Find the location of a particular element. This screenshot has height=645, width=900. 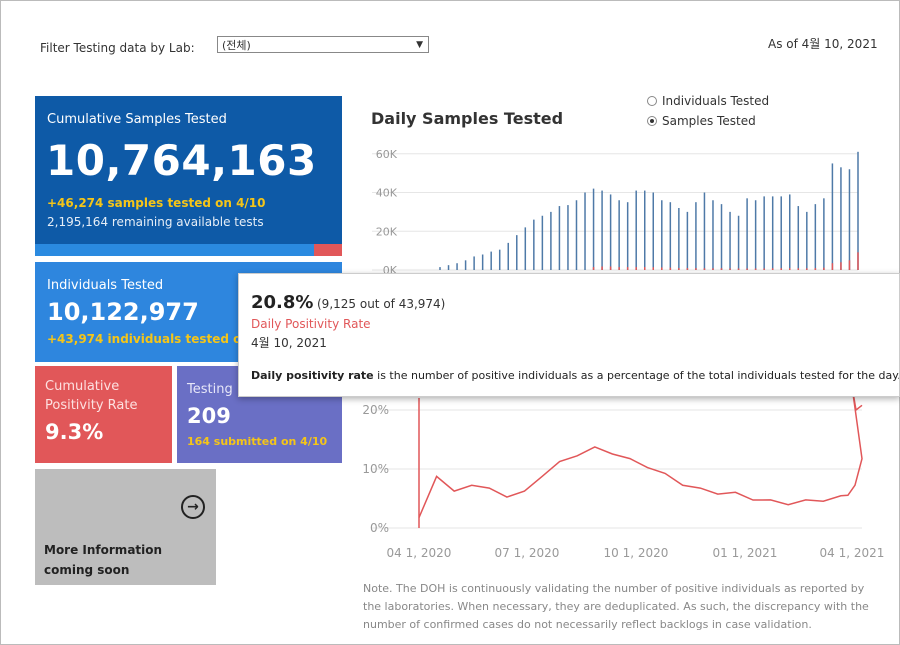

card-delta: +46,274 samples tested on 4/10 is located at coordinates (156, 203).